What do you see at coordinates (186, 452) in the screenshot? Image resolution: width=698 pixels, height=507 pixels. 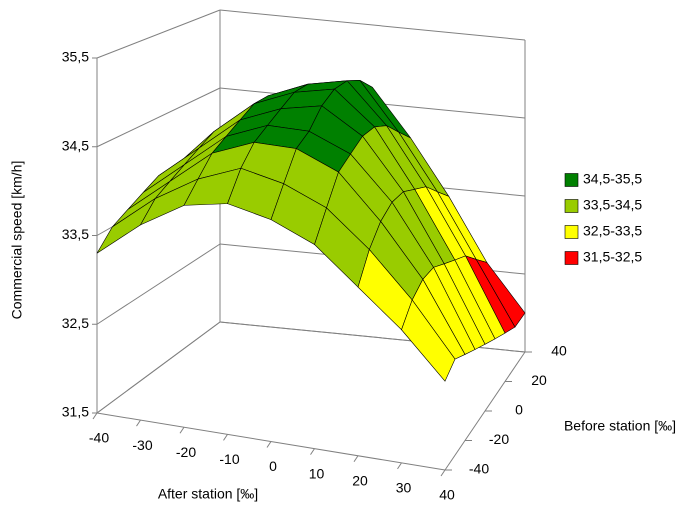 I see `x-tick-label: -20` at bounding box center [186, 452].